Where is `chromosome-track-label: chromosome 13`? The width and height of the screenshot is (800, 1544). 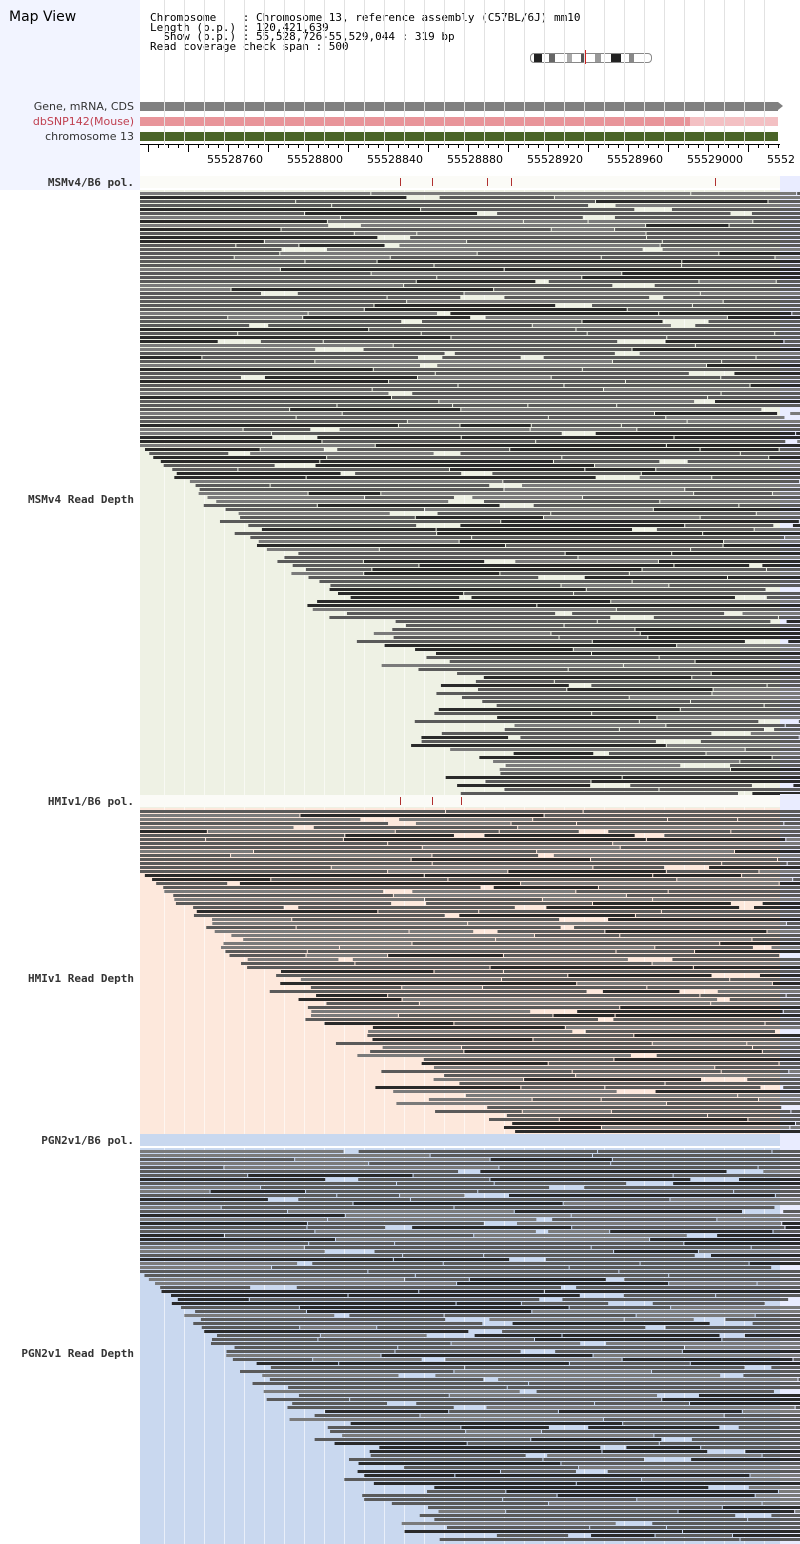 chromosome-track-label: chromosome 13 is located at coordinates (89, 136).